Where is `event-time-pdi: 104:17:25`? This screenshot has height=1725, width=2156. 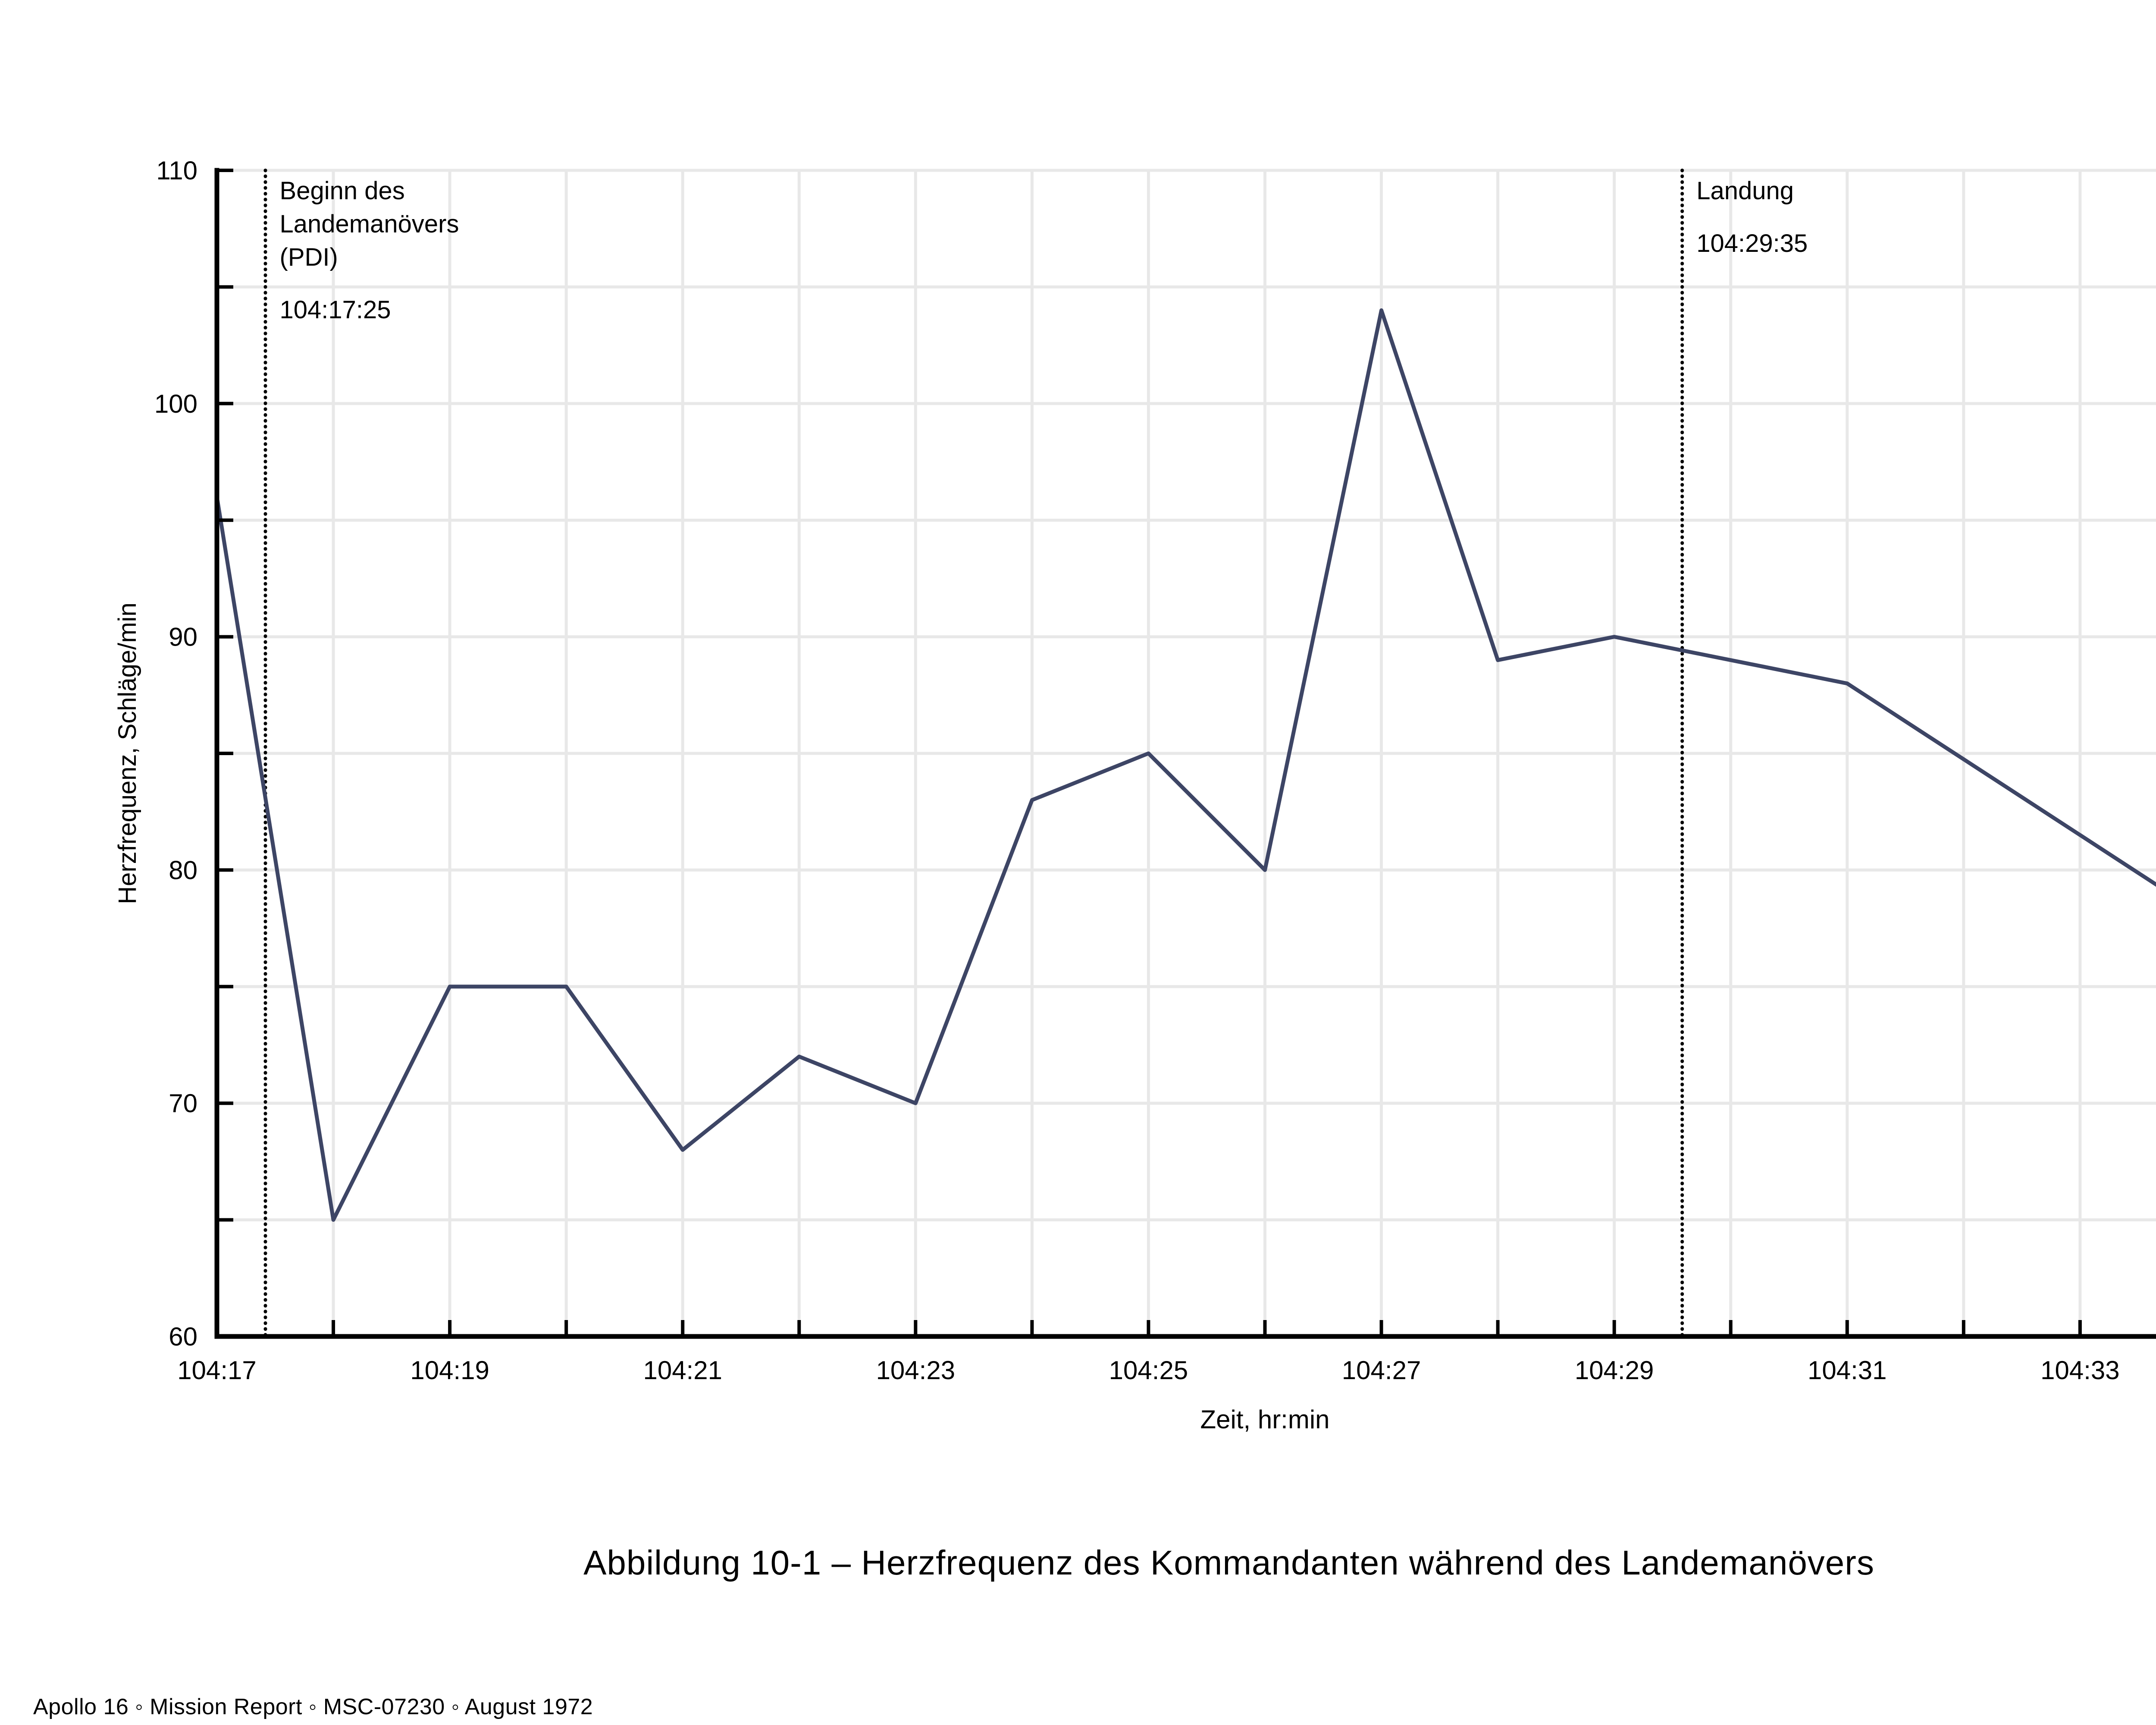
event-time-pdi: 104:17:25 is located at coordinates (335, 310).